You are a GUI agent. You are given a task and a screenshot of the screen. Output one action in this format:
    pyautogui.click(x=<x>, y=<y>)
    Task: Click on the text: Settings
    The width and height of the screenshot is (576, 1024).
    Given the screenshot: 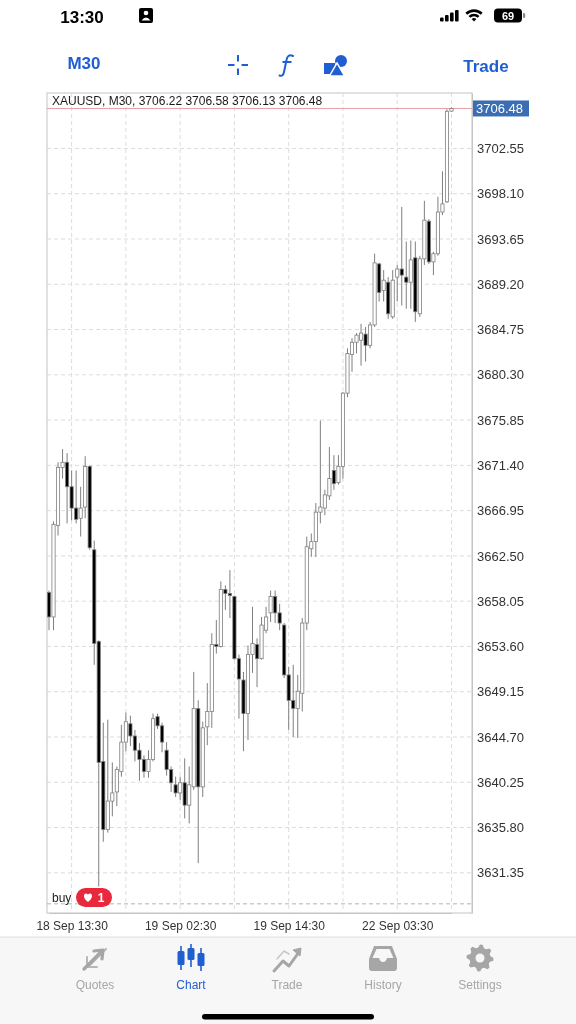 What is the action you would take?
    pyautogui.click(x=480, y=985)
    